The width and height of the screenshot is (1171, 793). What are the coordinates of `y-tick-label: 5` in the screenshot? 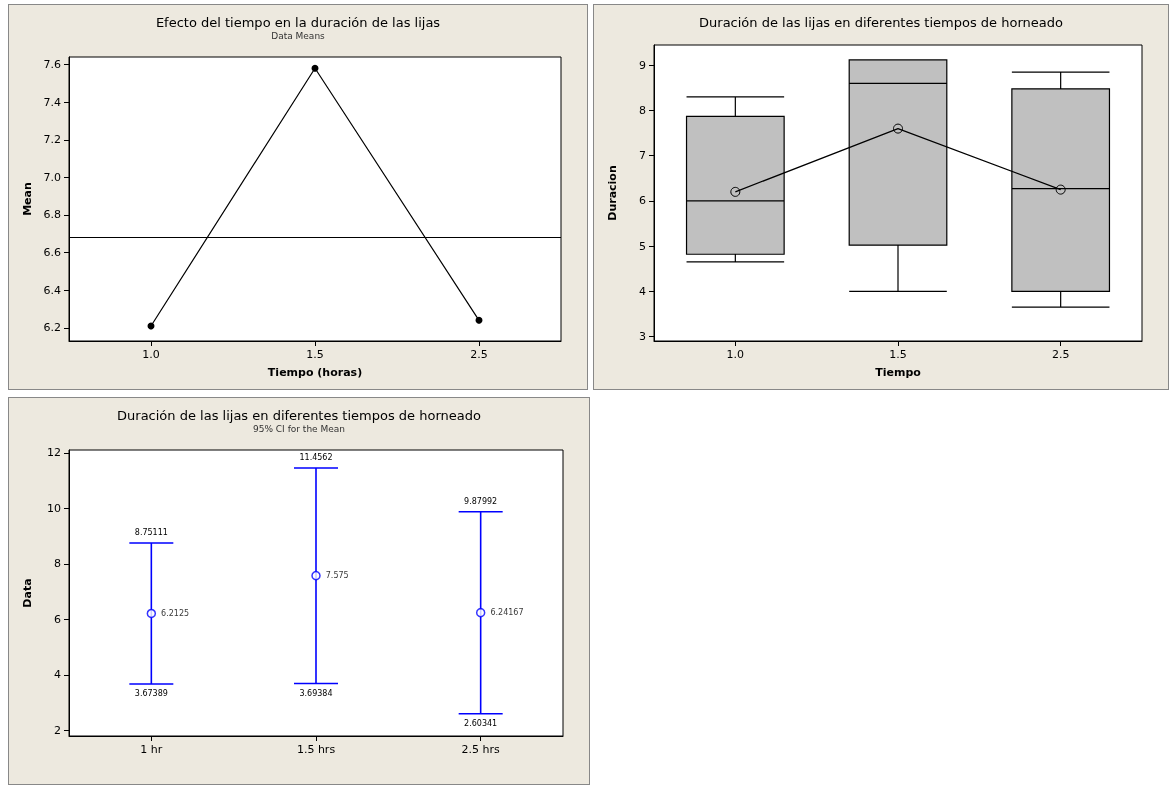 It's located at (642, 246).